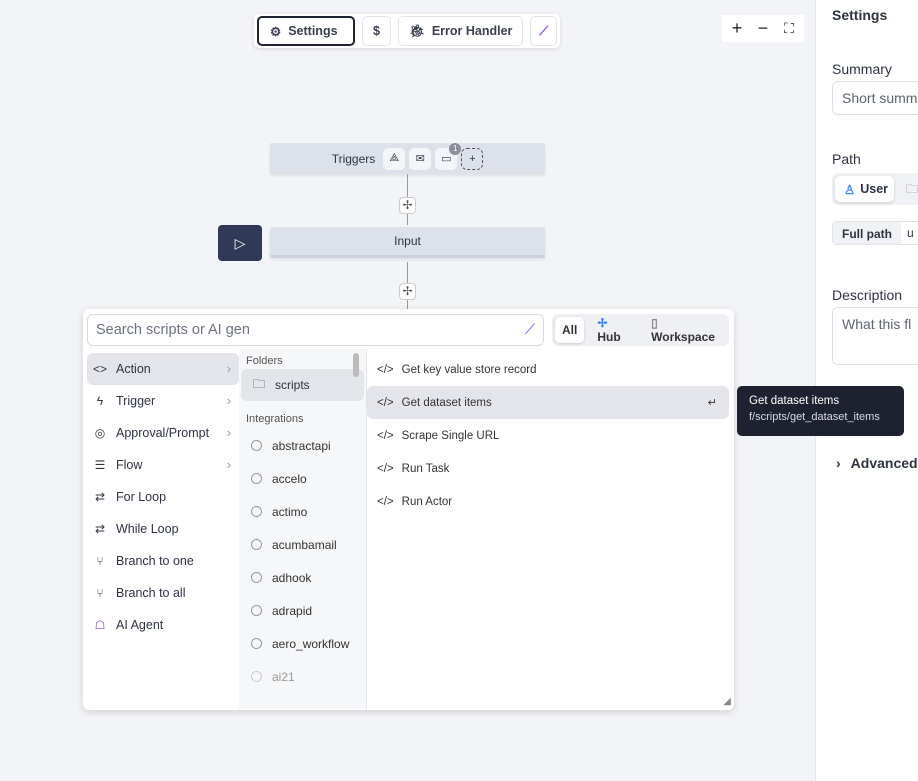 The height and width of the screenshot is (781, 918). I want to click on integration-item: adhook, so click(302, 577).